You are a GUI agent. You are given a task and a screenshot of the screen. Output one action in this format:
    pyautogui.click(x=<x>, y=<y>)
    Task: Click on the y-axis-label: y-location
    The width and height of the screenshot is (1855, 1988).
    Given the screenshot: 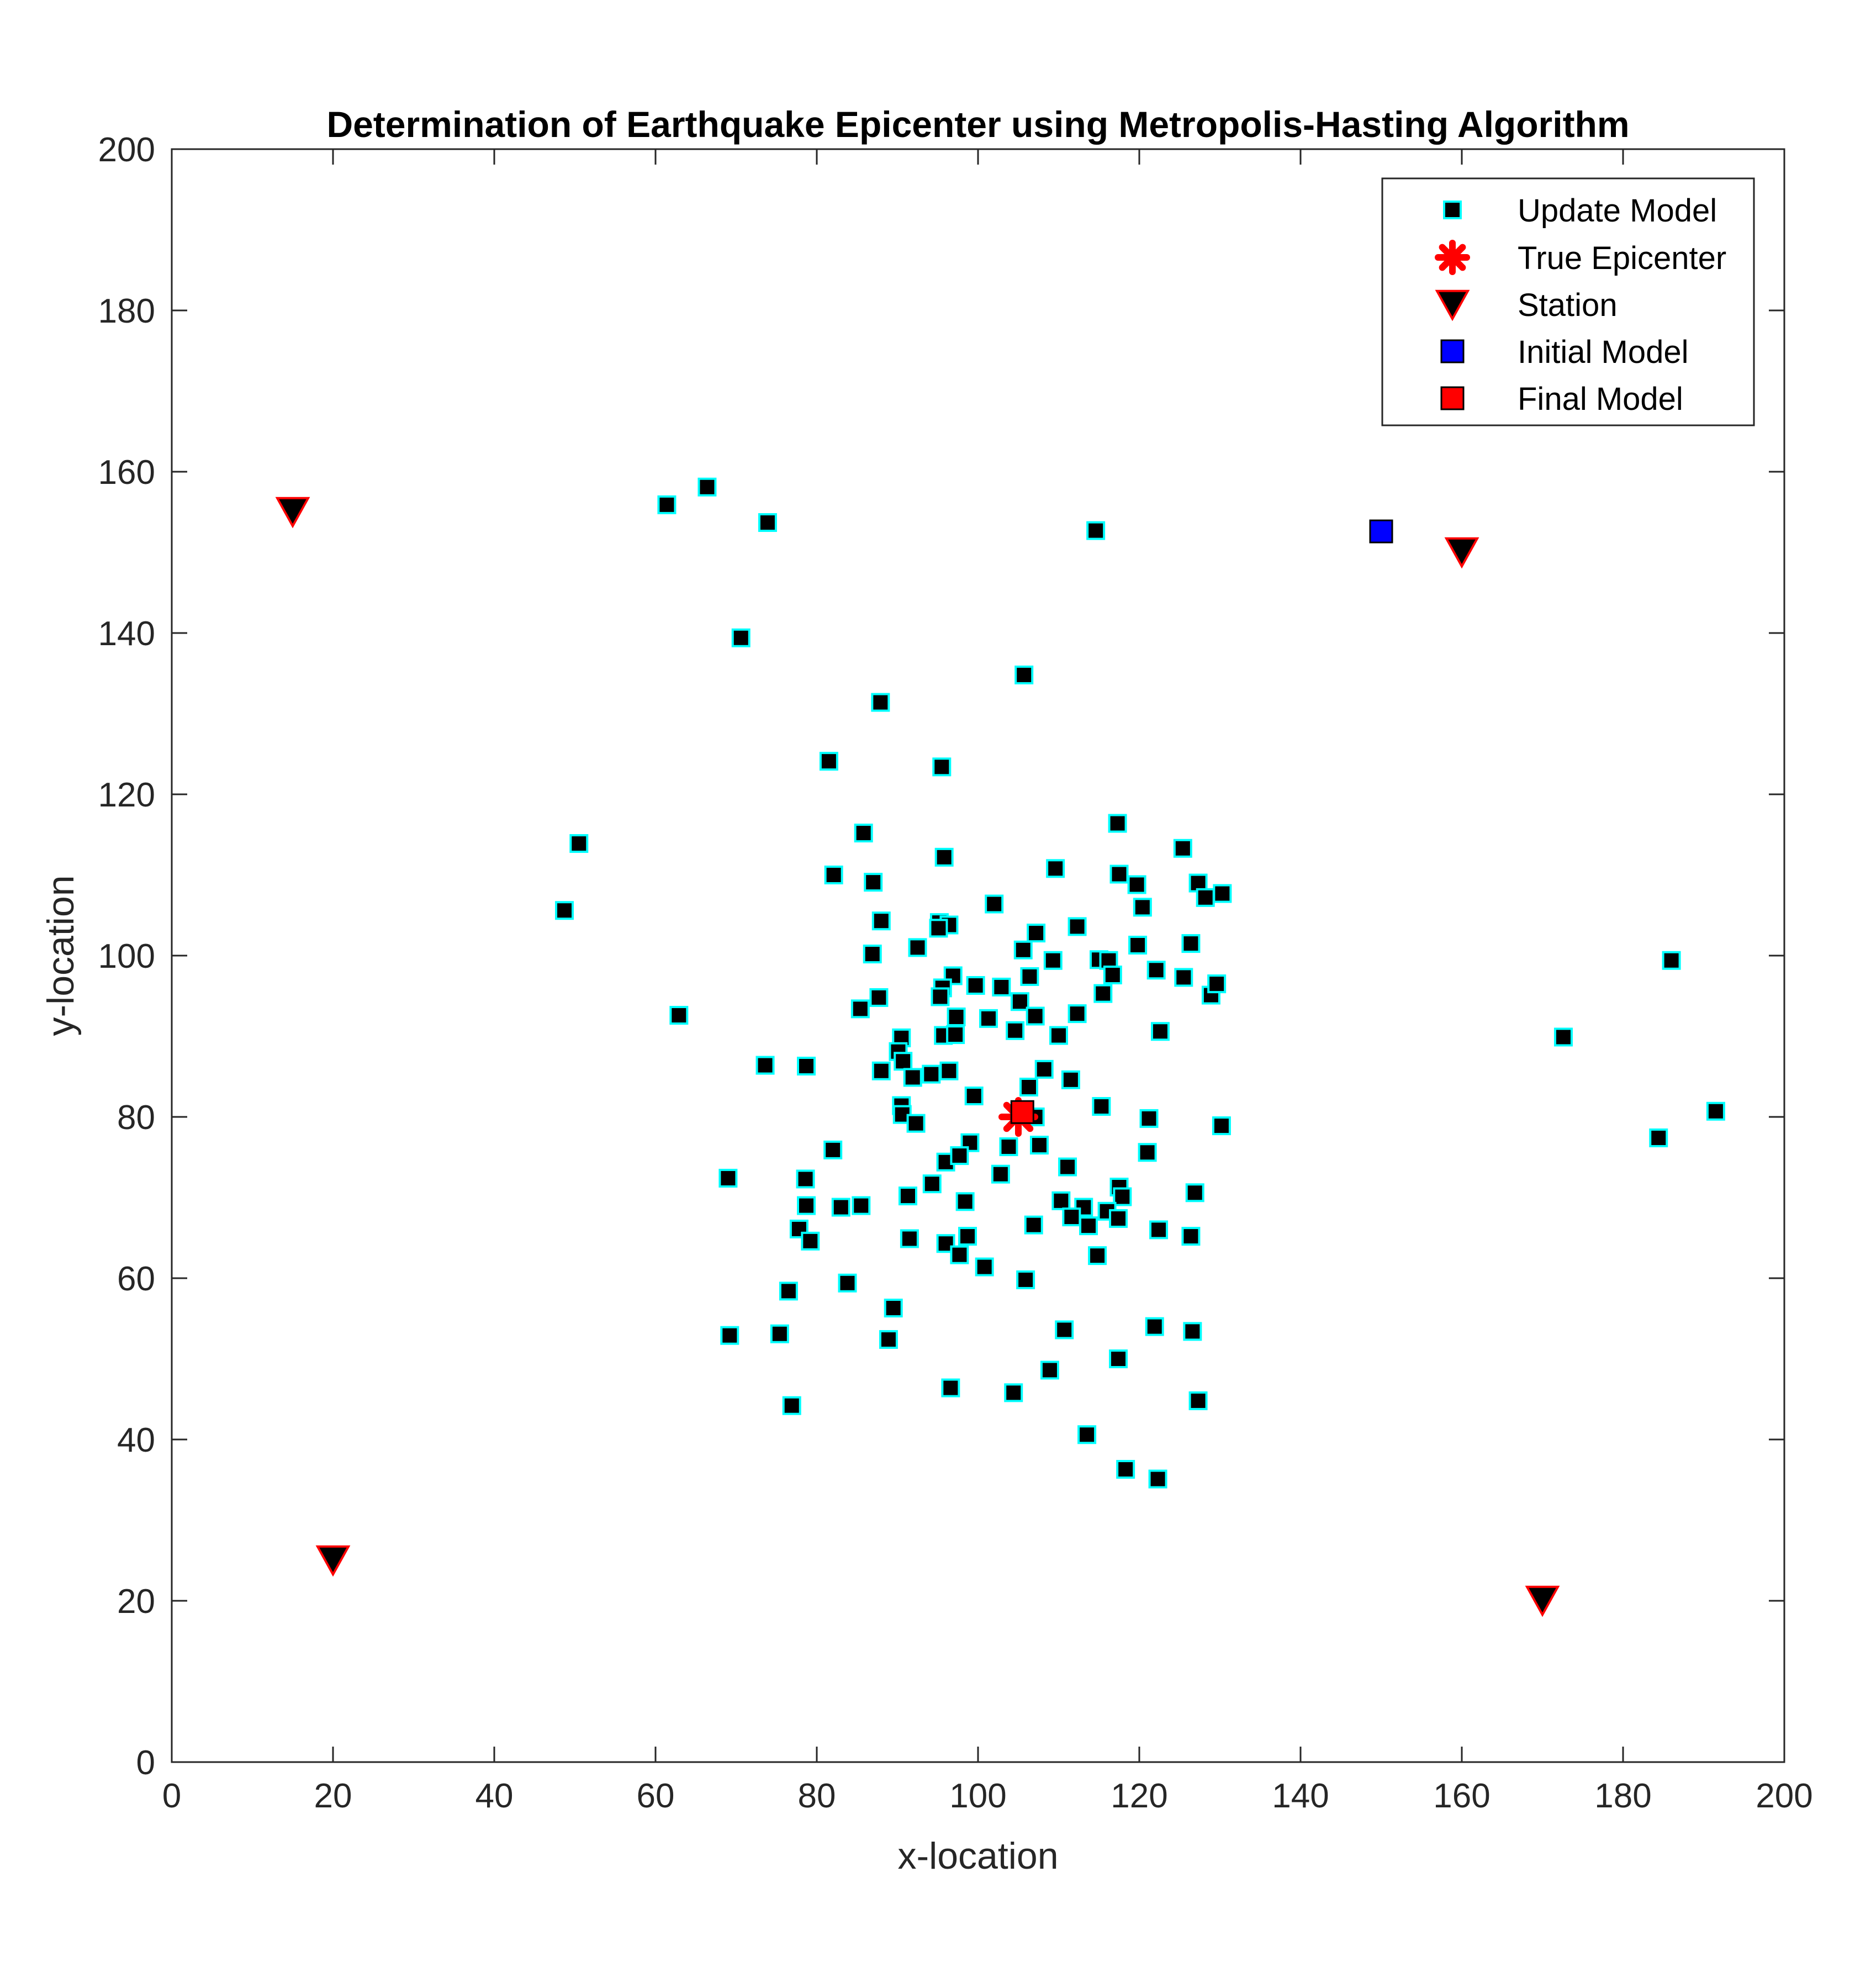 What is the action you would take?
    pyautogui.click(x=61, y=955)
    